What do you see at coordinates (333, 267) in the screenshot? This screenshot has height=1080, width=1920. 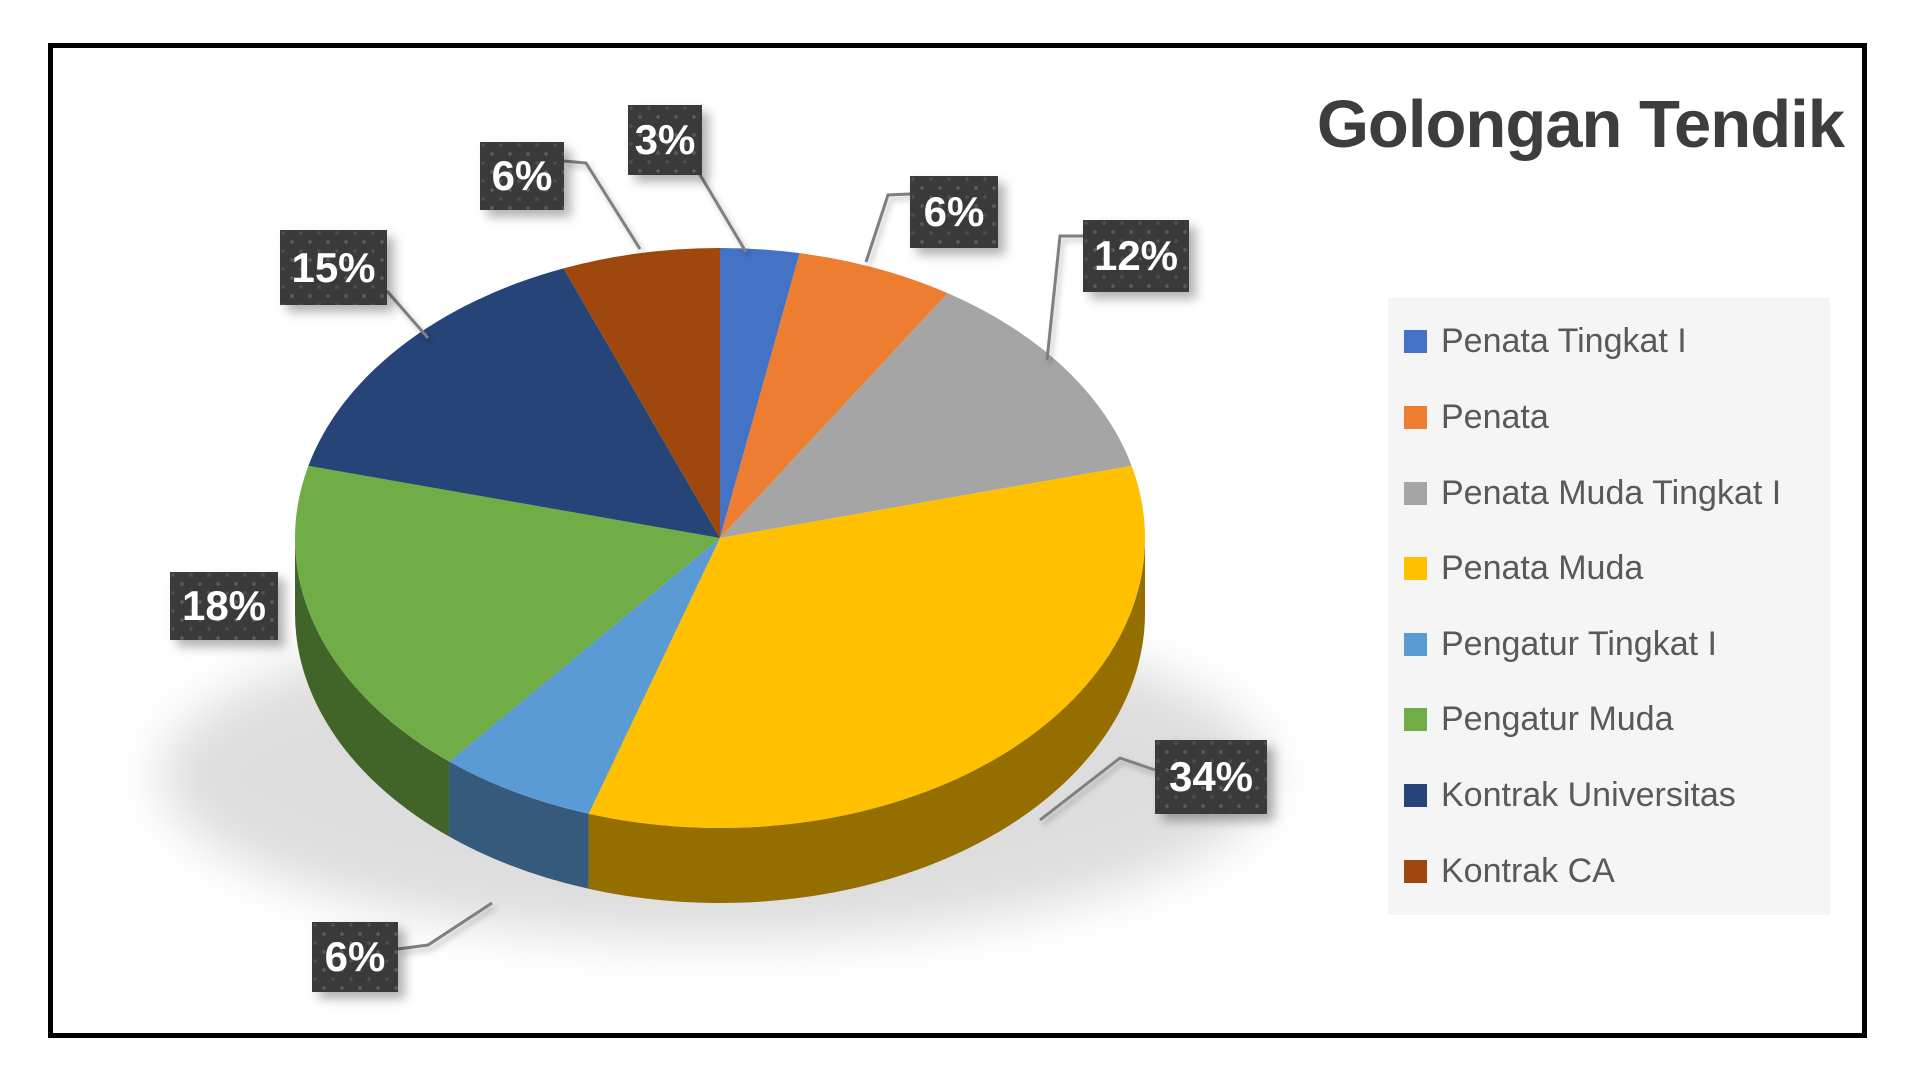 I see `data-label-kontrak-universitas: 15%` at bounding box center [333, 267].